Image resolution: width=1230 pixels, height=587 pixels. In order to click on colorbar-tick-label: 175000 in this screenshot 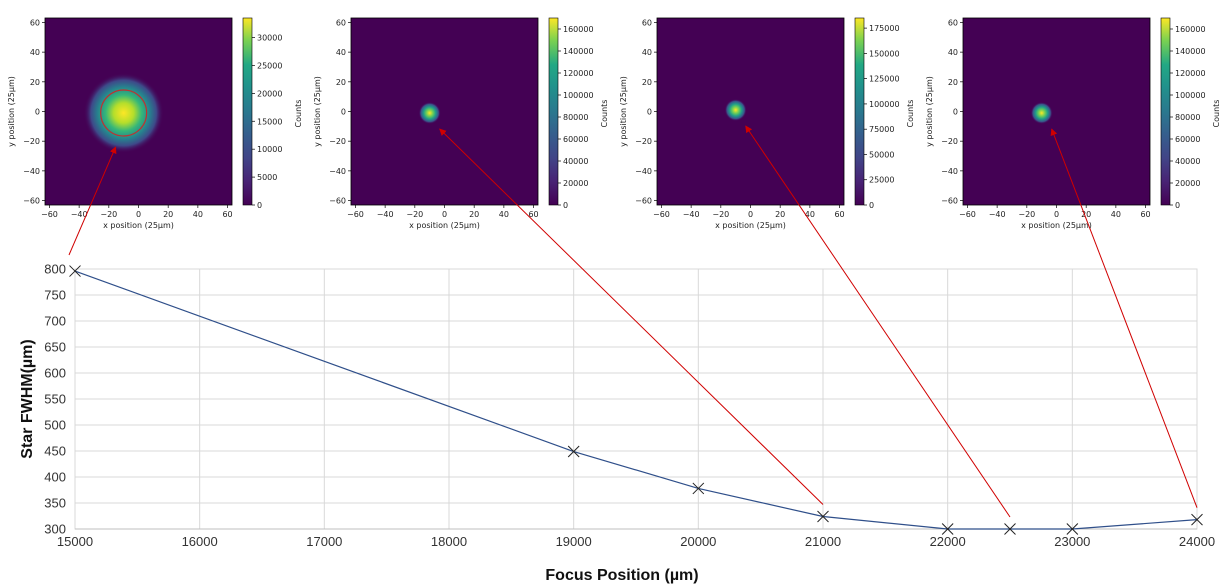, I will do `click(884, 28)`.